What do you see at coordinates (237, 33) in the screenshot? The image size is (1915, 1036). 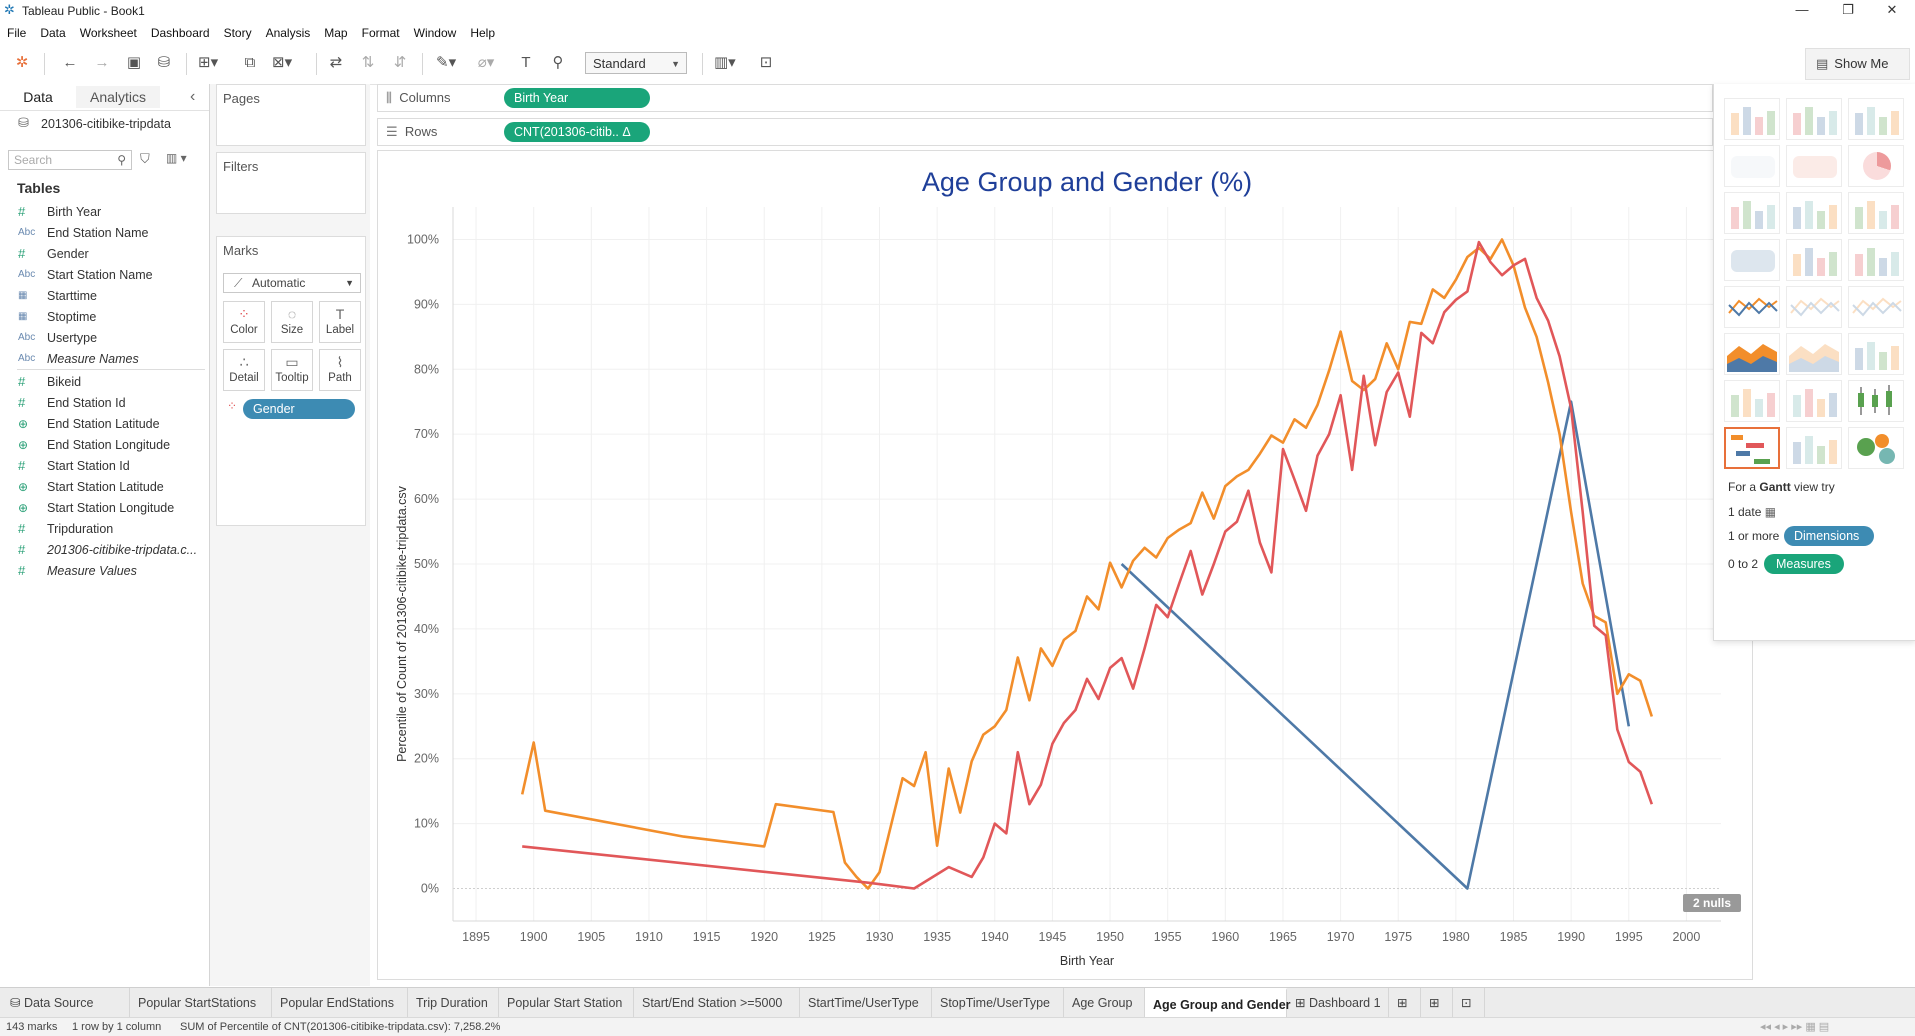 I see `menu-story: Story` at bounding box center [237, 33].